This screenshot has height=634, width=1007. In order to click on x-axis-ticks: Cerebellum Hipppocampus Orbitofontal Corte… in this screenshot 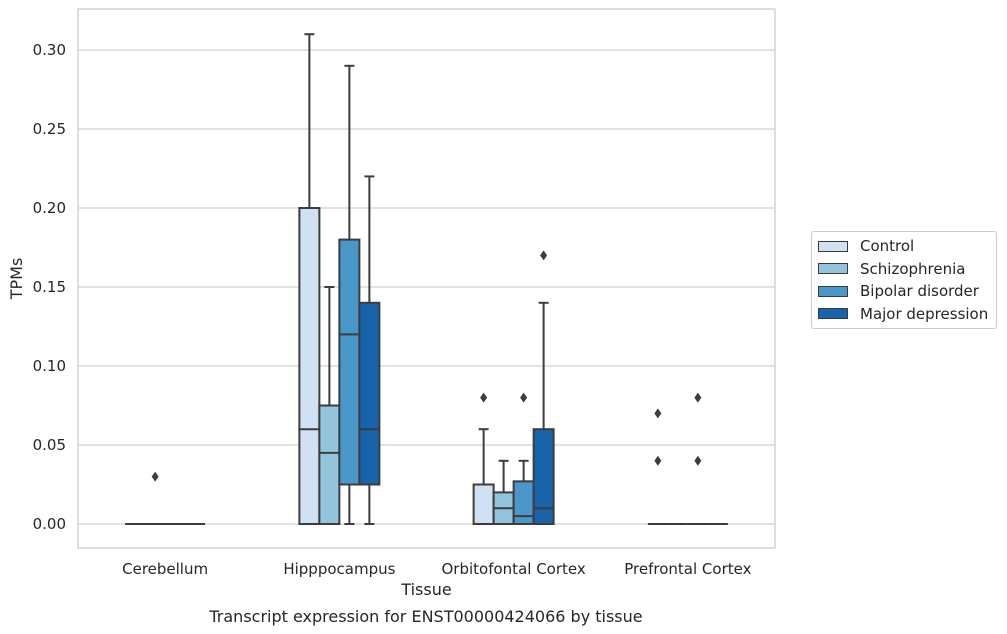, I will do `click(436, 569)`.